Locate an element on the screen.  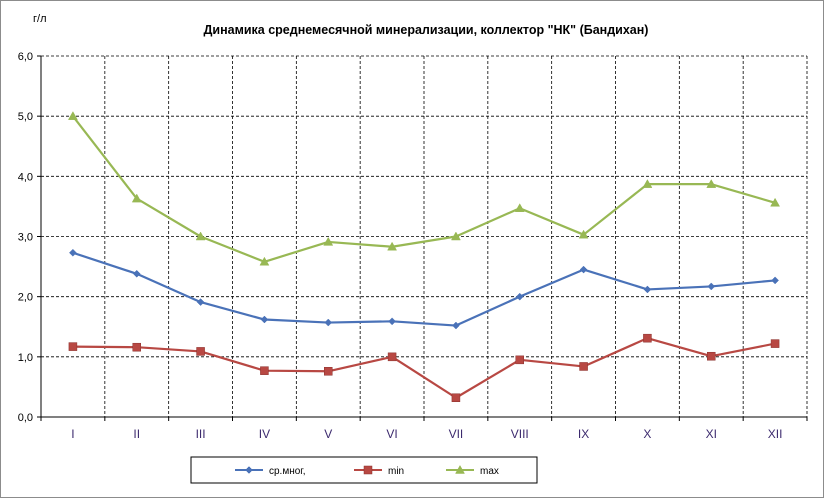
x-tick-label: VII is located at coordinates (456, 434).